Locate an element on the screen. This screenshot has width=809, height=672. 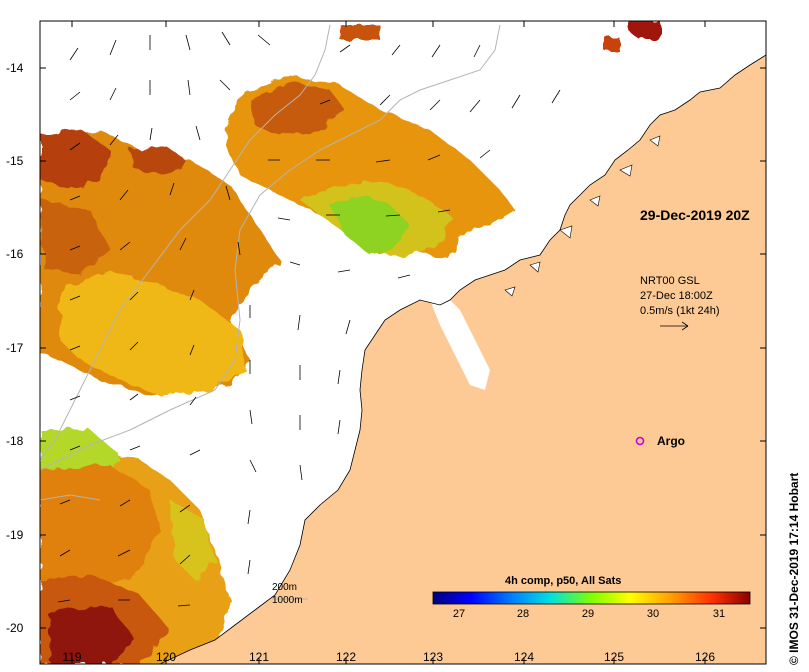
x-tick-label: 122 is located at coordinates (346, 657).